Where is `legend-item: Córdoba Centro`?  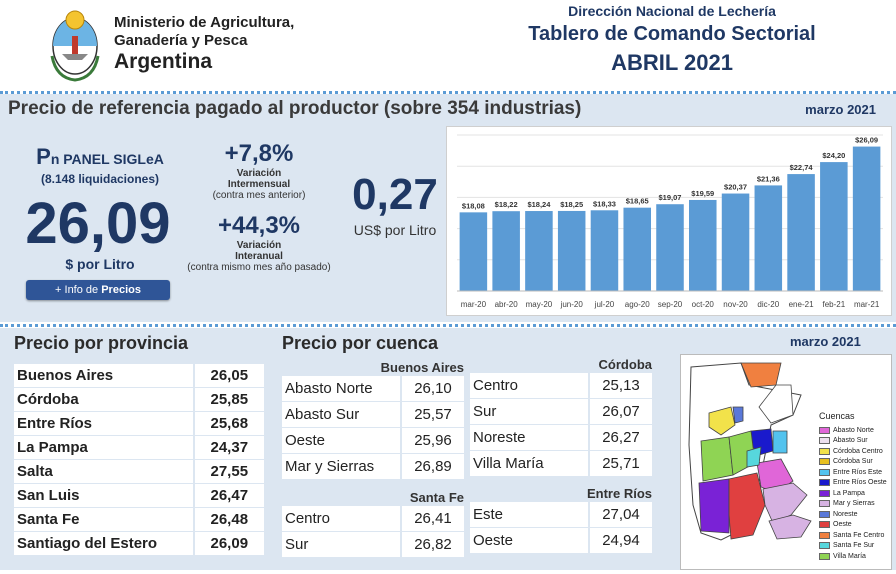 legend-item: Córdoba Centro is located at coordinates (853, 451).